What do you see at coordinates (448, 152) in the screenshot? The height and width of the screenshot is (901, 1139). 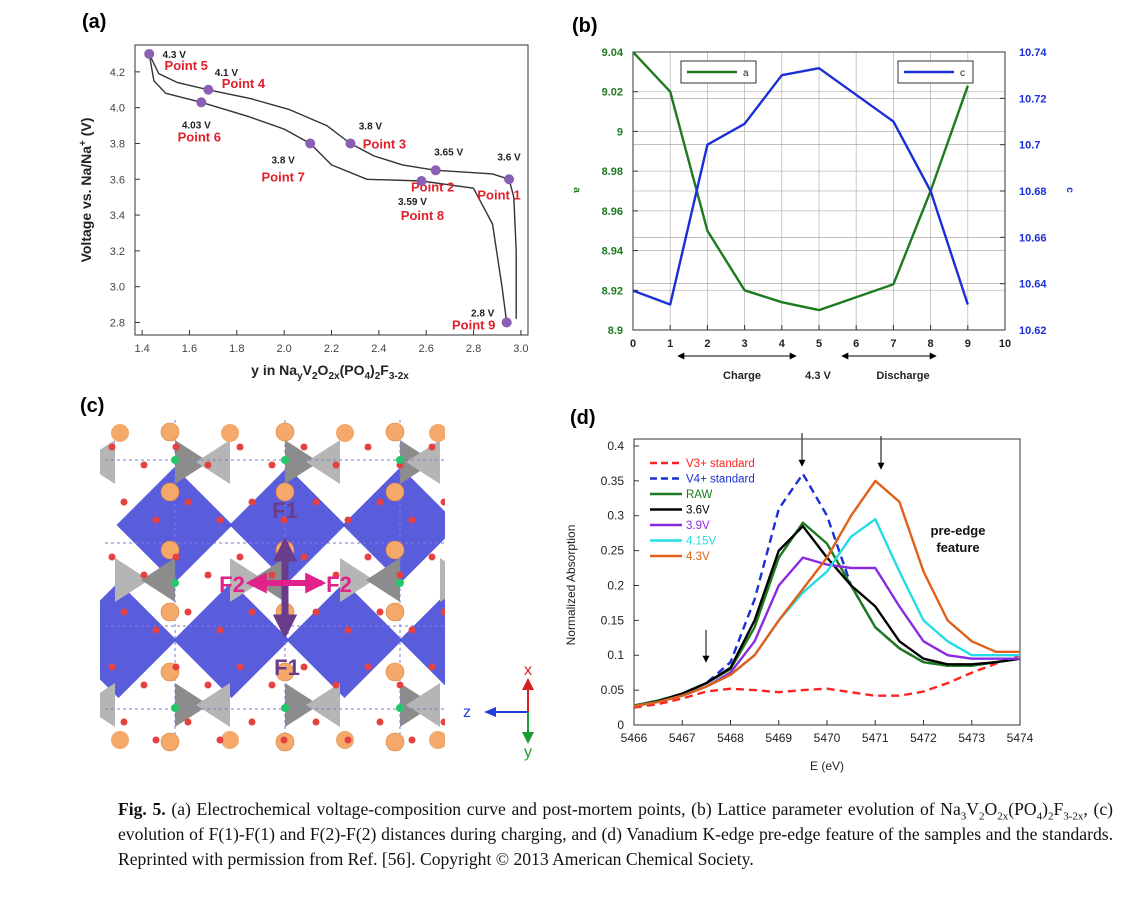 I see `point-voltage: 3.65 V` at bounding box center [448, 152].